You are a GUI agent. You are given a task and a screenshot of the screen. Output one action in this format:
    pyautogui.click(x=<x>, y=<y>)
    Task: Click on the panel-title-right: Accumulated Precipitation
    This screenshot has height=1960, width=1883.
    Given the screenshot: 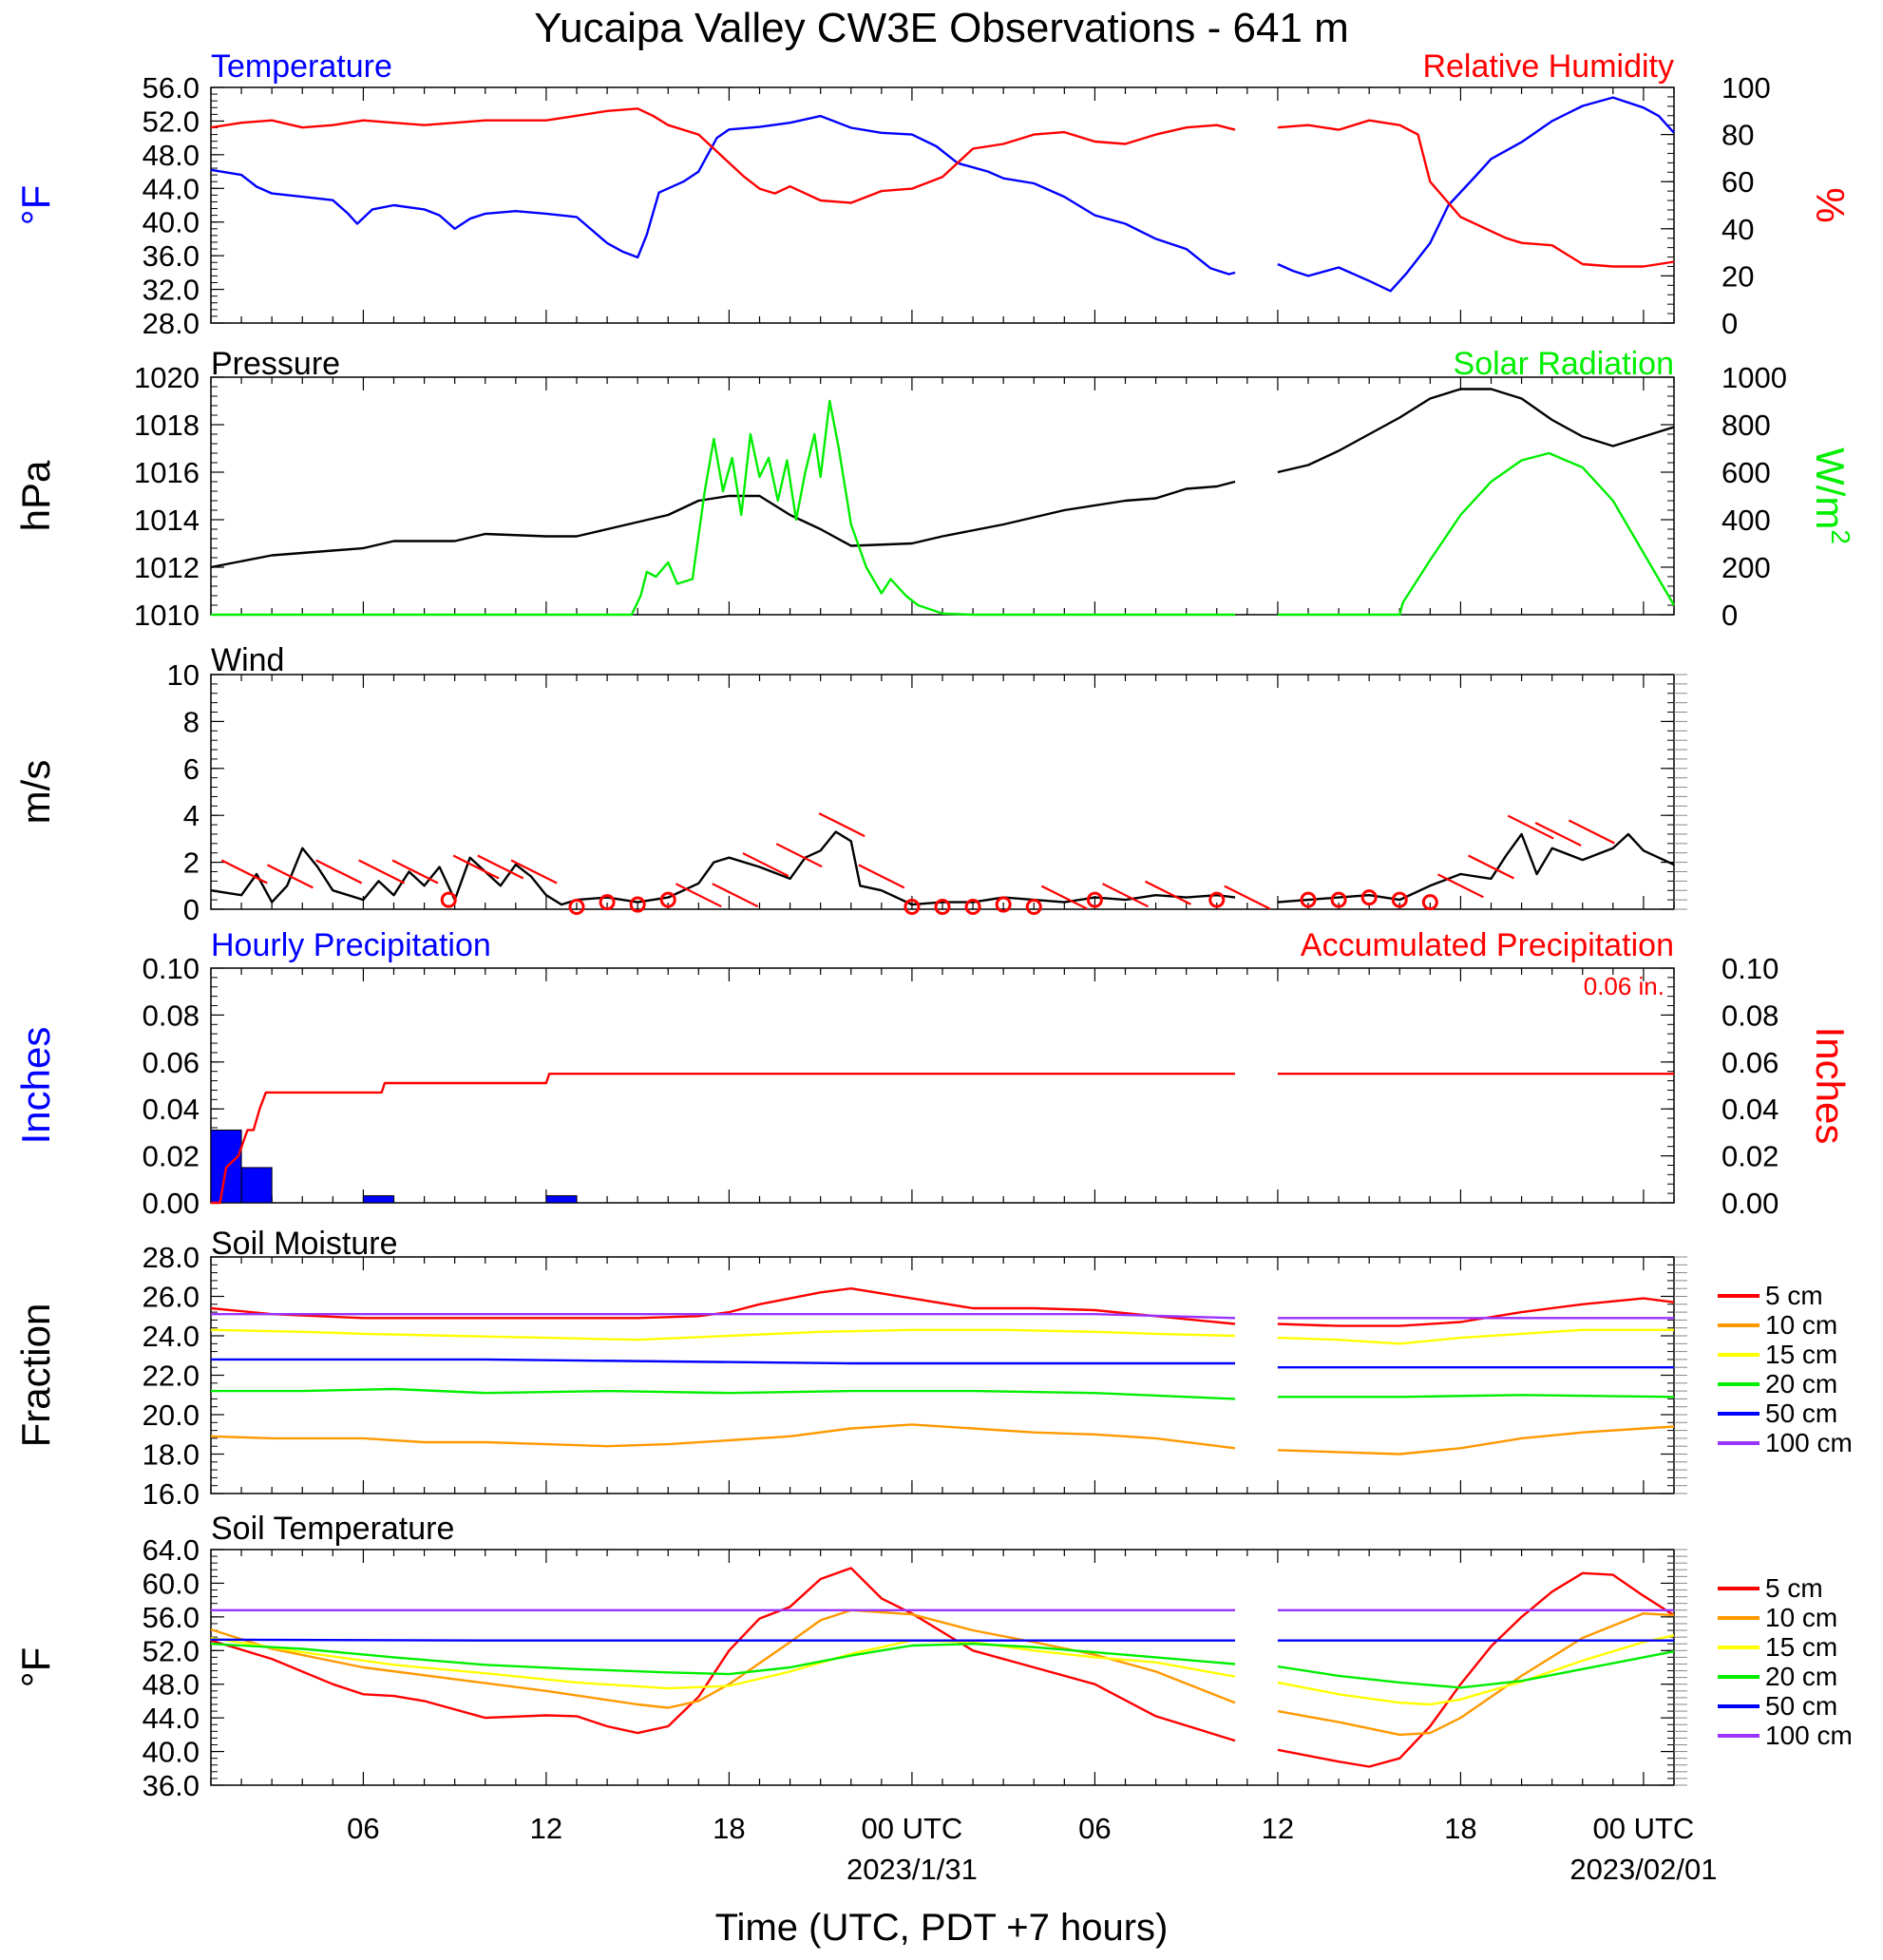 What is the action you would take?
    pyautogui.click(x=1487, y=945)
    